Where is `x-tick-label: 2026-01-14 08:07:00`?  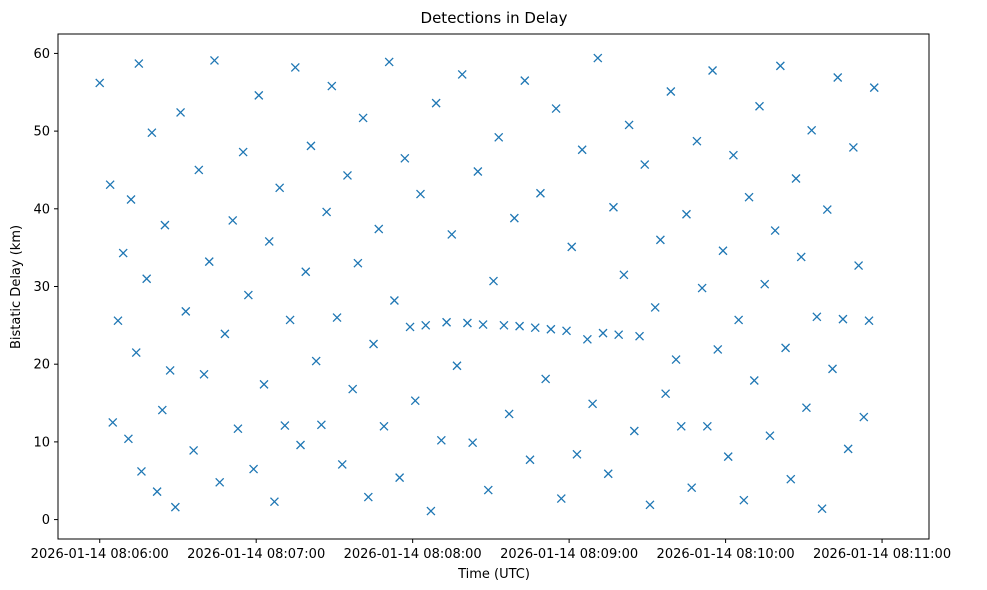 x-tick-label: 2026-01-14 08:07:00 is located at coordinates (256, 554).